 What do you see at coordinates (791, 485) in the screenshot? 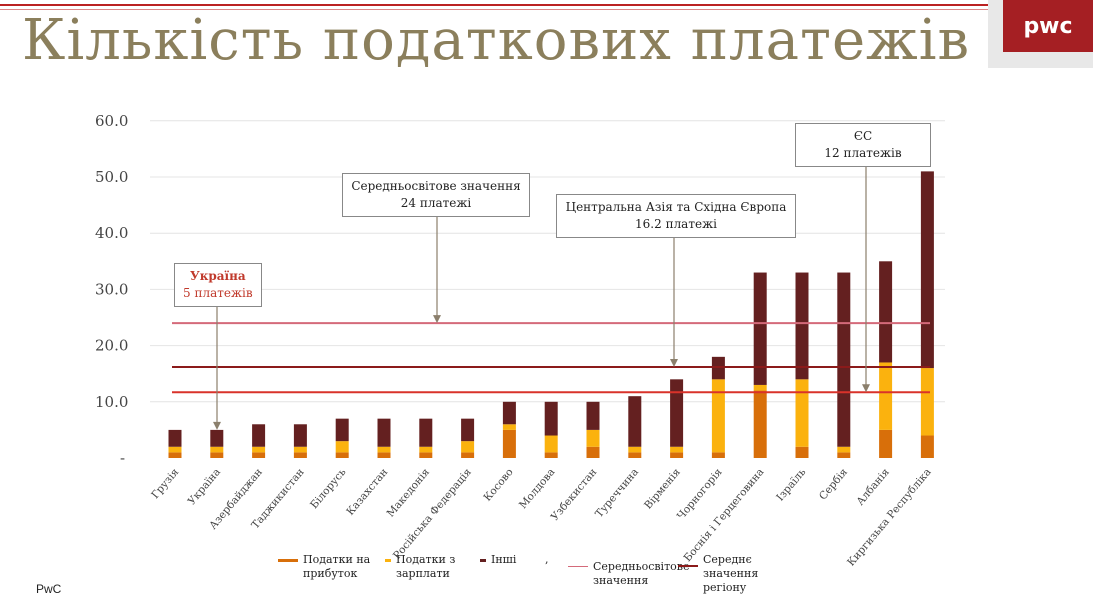
I see `x-tick-label: Ізраїль` at bounding box center [791, 485].